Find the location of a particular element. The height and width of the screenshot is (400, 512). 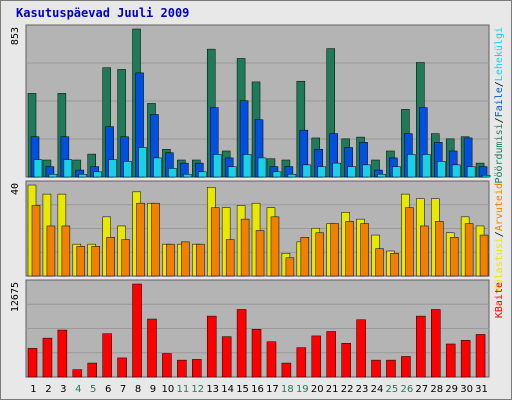

legend-entry: Faile is located at coordinates (499, 102).